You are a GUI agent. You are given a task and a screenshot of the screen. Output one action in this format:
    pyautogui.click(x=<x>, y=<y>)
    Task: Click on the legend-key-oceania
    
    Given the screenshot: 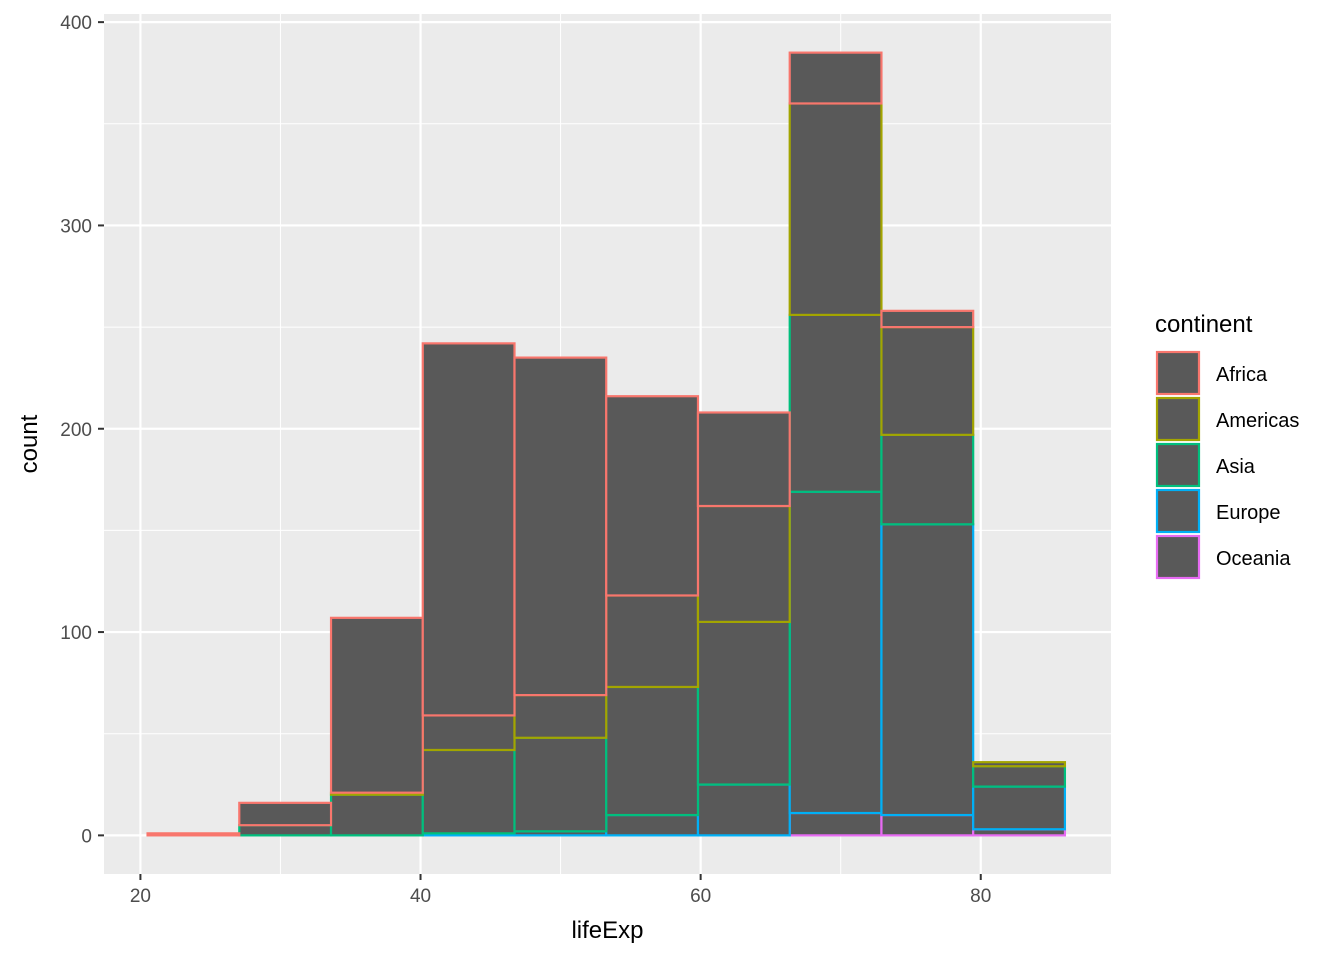 What is the action you would take?
    pyautogui.click(x=1178, y=557)
    